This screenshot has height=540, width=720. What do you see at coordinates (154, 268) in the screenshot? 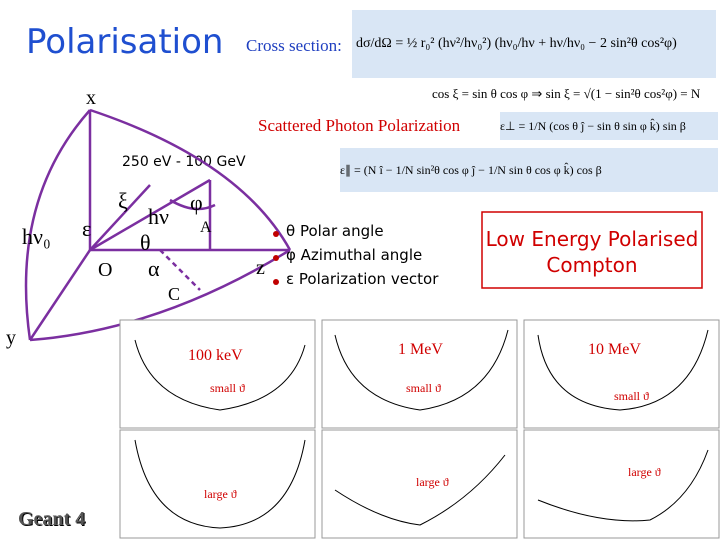
I see `label: α` at bounding box center [154, 268].